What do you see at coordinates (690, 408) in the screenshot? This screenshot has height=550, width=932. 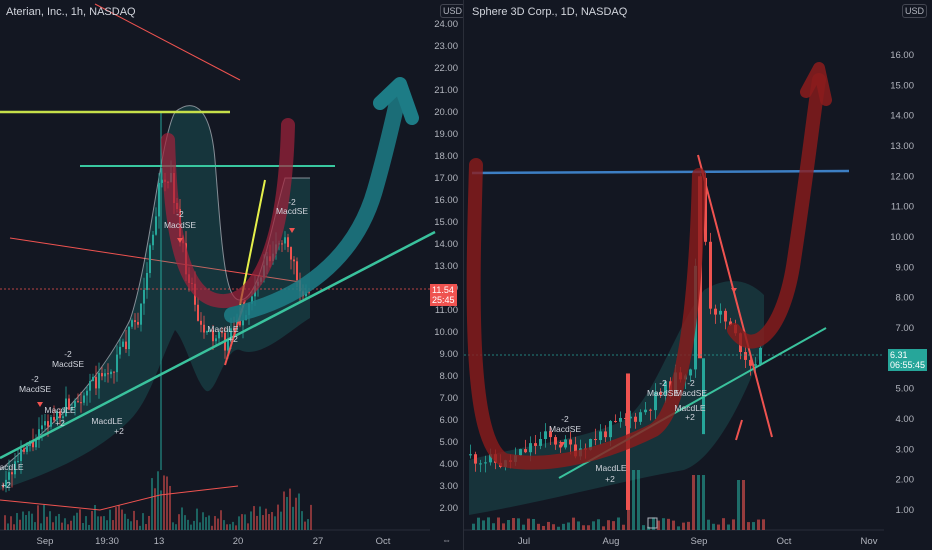 I see `right-signal-label: MacdLE` at bounding box center [690, 408].